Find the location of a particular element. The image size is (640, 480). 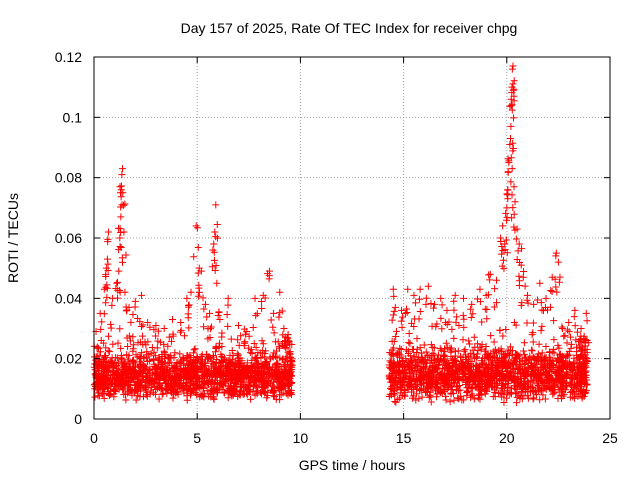

y-tick-label: 0.02 is located at coordinates (68, 359).